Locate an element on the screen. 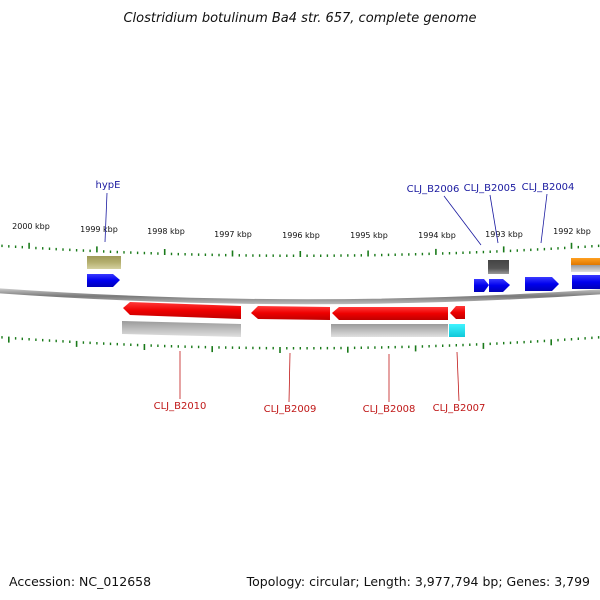  reverse-gene-labels: CLJ_B2010 CLJ_B2009 CLJ_B2008 CLJ_B2007 is located at coordinates (320, 383).